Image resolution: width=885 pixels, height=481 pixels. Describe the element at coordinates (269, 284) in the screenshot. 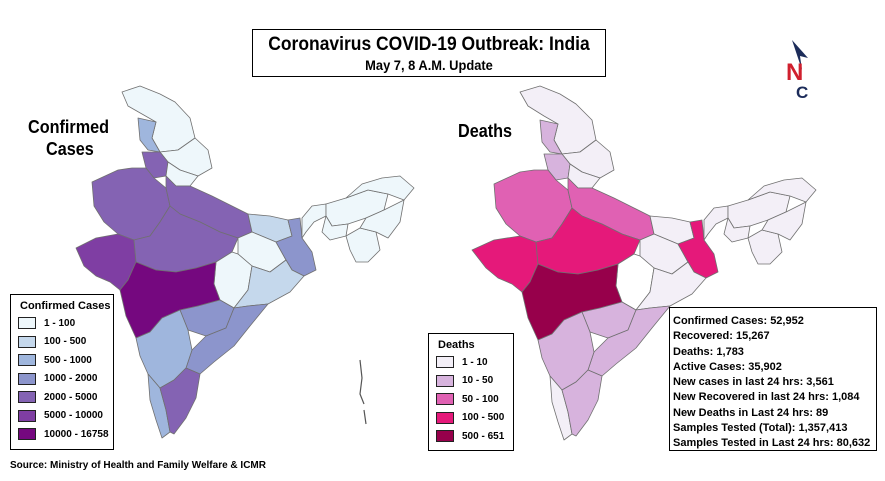

I see `region-odisha` at that location.